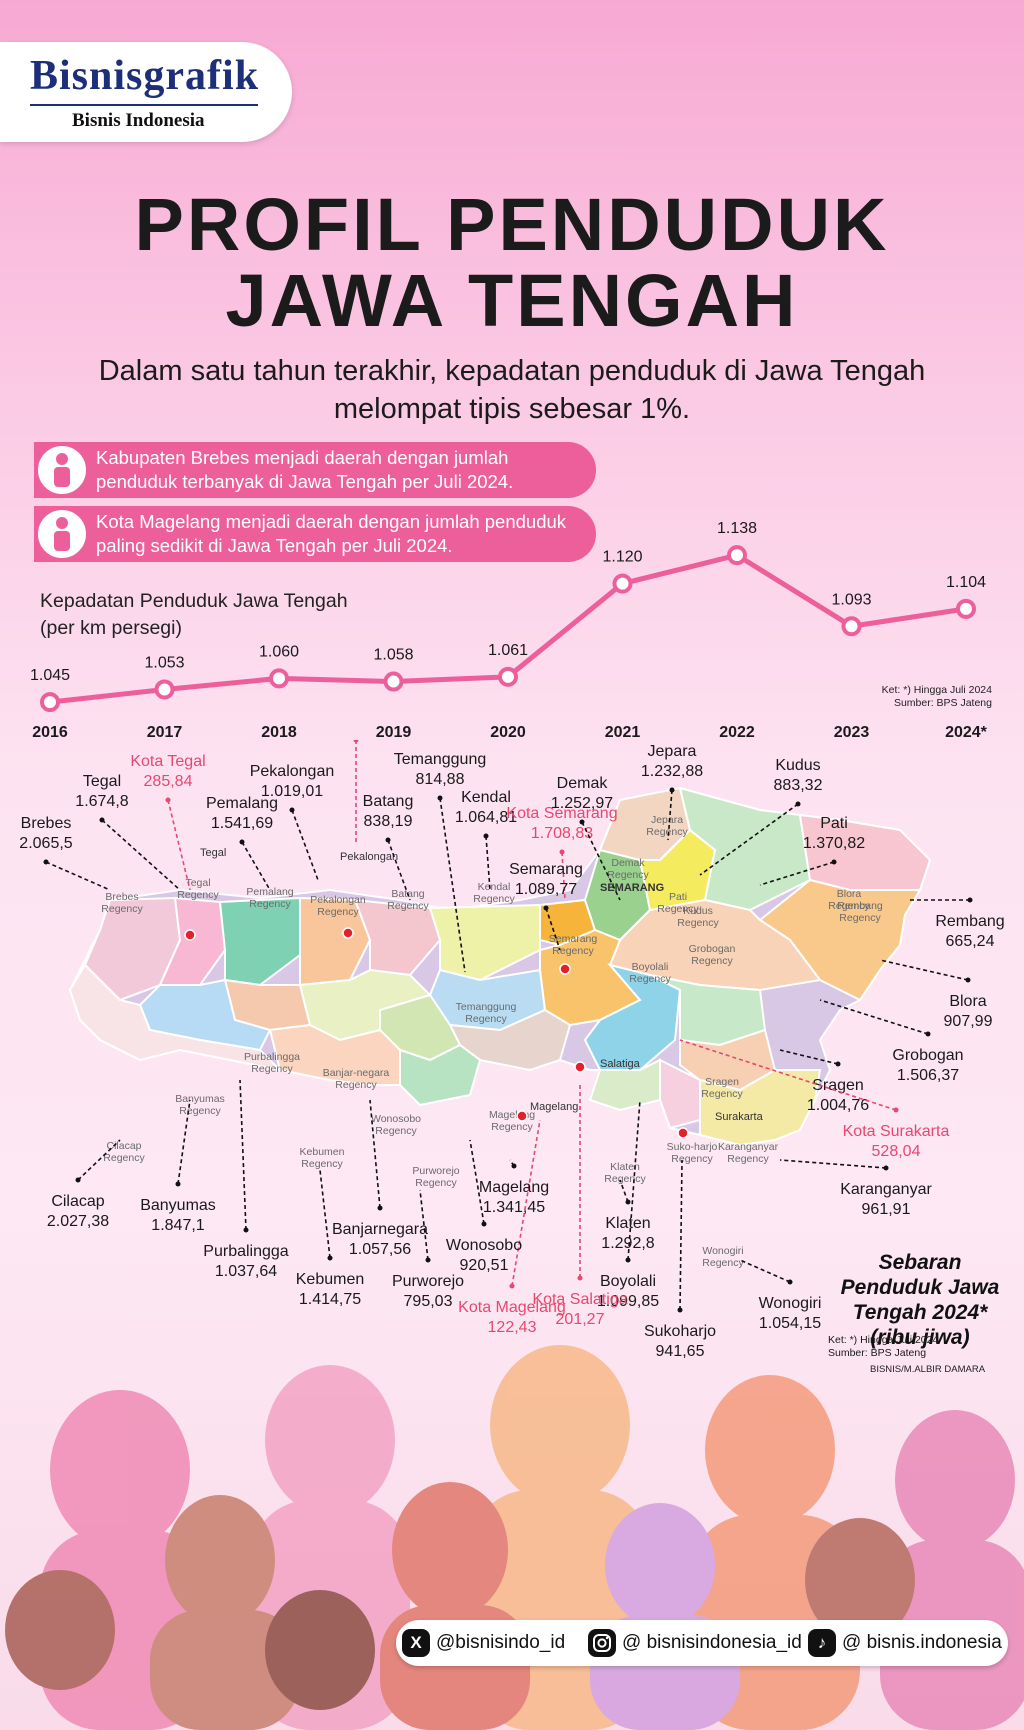 This screenshot has width=1024, height=1730. Describe the element at coordinates (508, 650) in the screenshot. I see `data-label: 1.061` at that location.